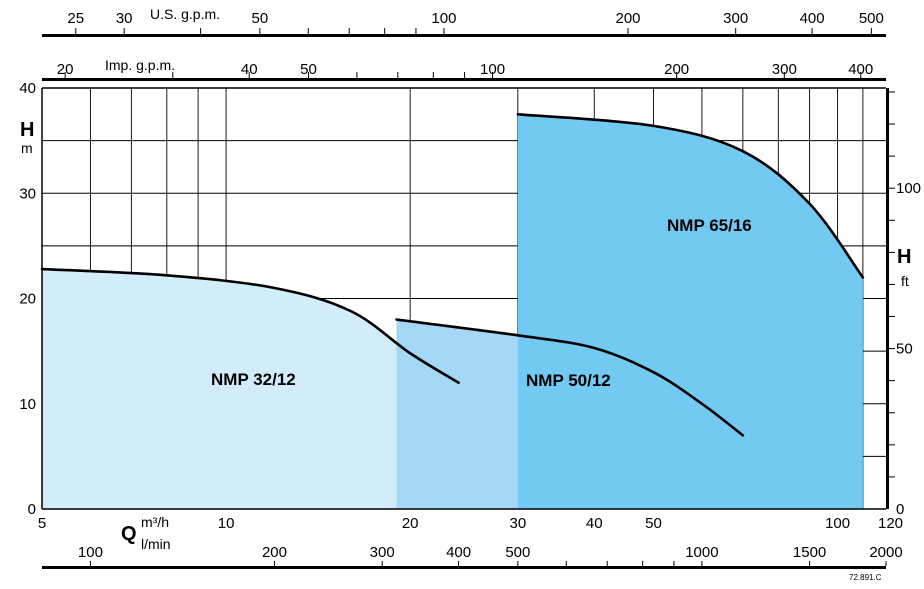 This screenshot has height=589, width=924. What do you see at coordinates (676, 69) in the screenshot?
I see `imp-gpm-tick-label: 200` at bounding box center [676, 69].